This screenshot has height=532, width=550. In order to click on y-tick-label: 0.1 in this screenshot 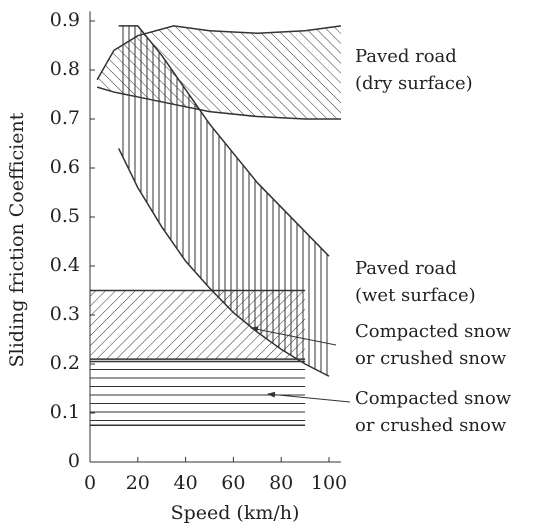, I will do `click(65, 412)`.